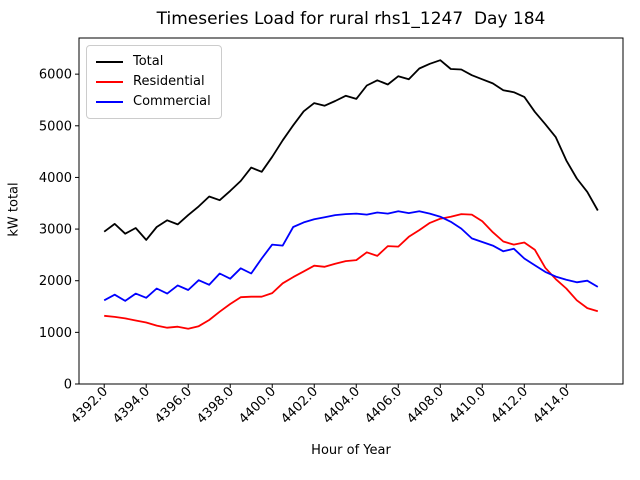 This screenshot has height=480, width=640. Describe the element at coordinates (55, 281) in the screenshot. I see `y-tick-label: 2000` at that location.